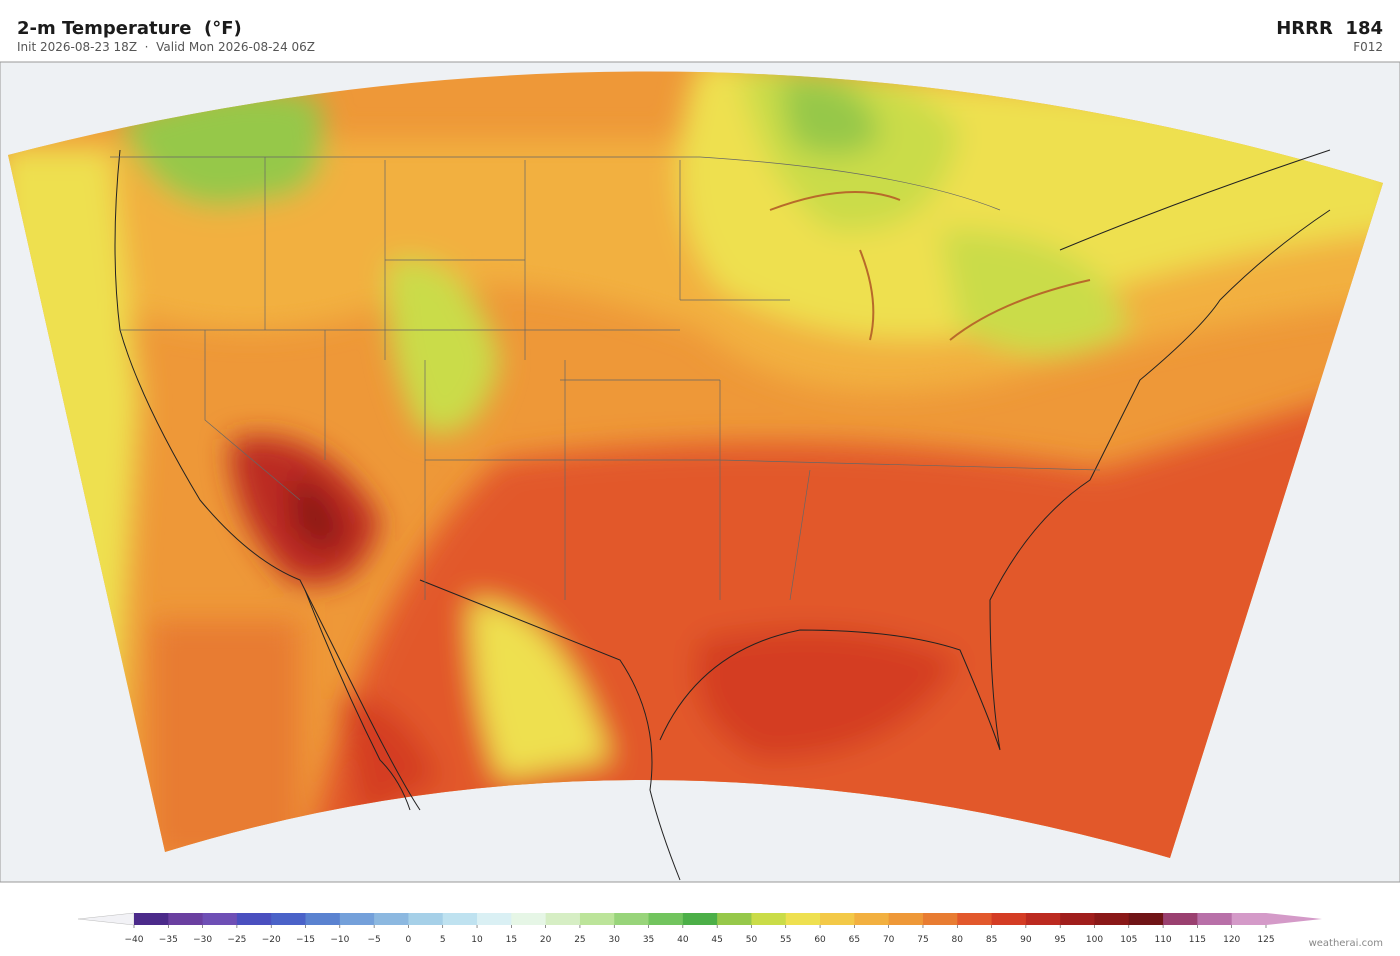 The width and height of the screenshot is (1400, 956). Describe the element at coordinates (477, 940) in the screenshot. I see `colorbar-tick-label: 10` at that location.